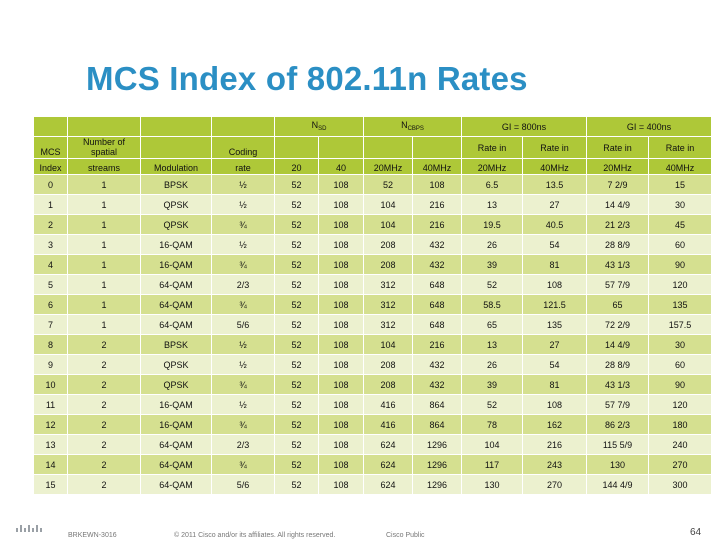 The image size is (728, 546). What do you see at coordinates (372, 224) in the screenshot?
I see `table-row: 2 1 QPSK ¾ 52 108 104 216 19.5 40.5 21 2/3 45` at bounding box center [372, 224].